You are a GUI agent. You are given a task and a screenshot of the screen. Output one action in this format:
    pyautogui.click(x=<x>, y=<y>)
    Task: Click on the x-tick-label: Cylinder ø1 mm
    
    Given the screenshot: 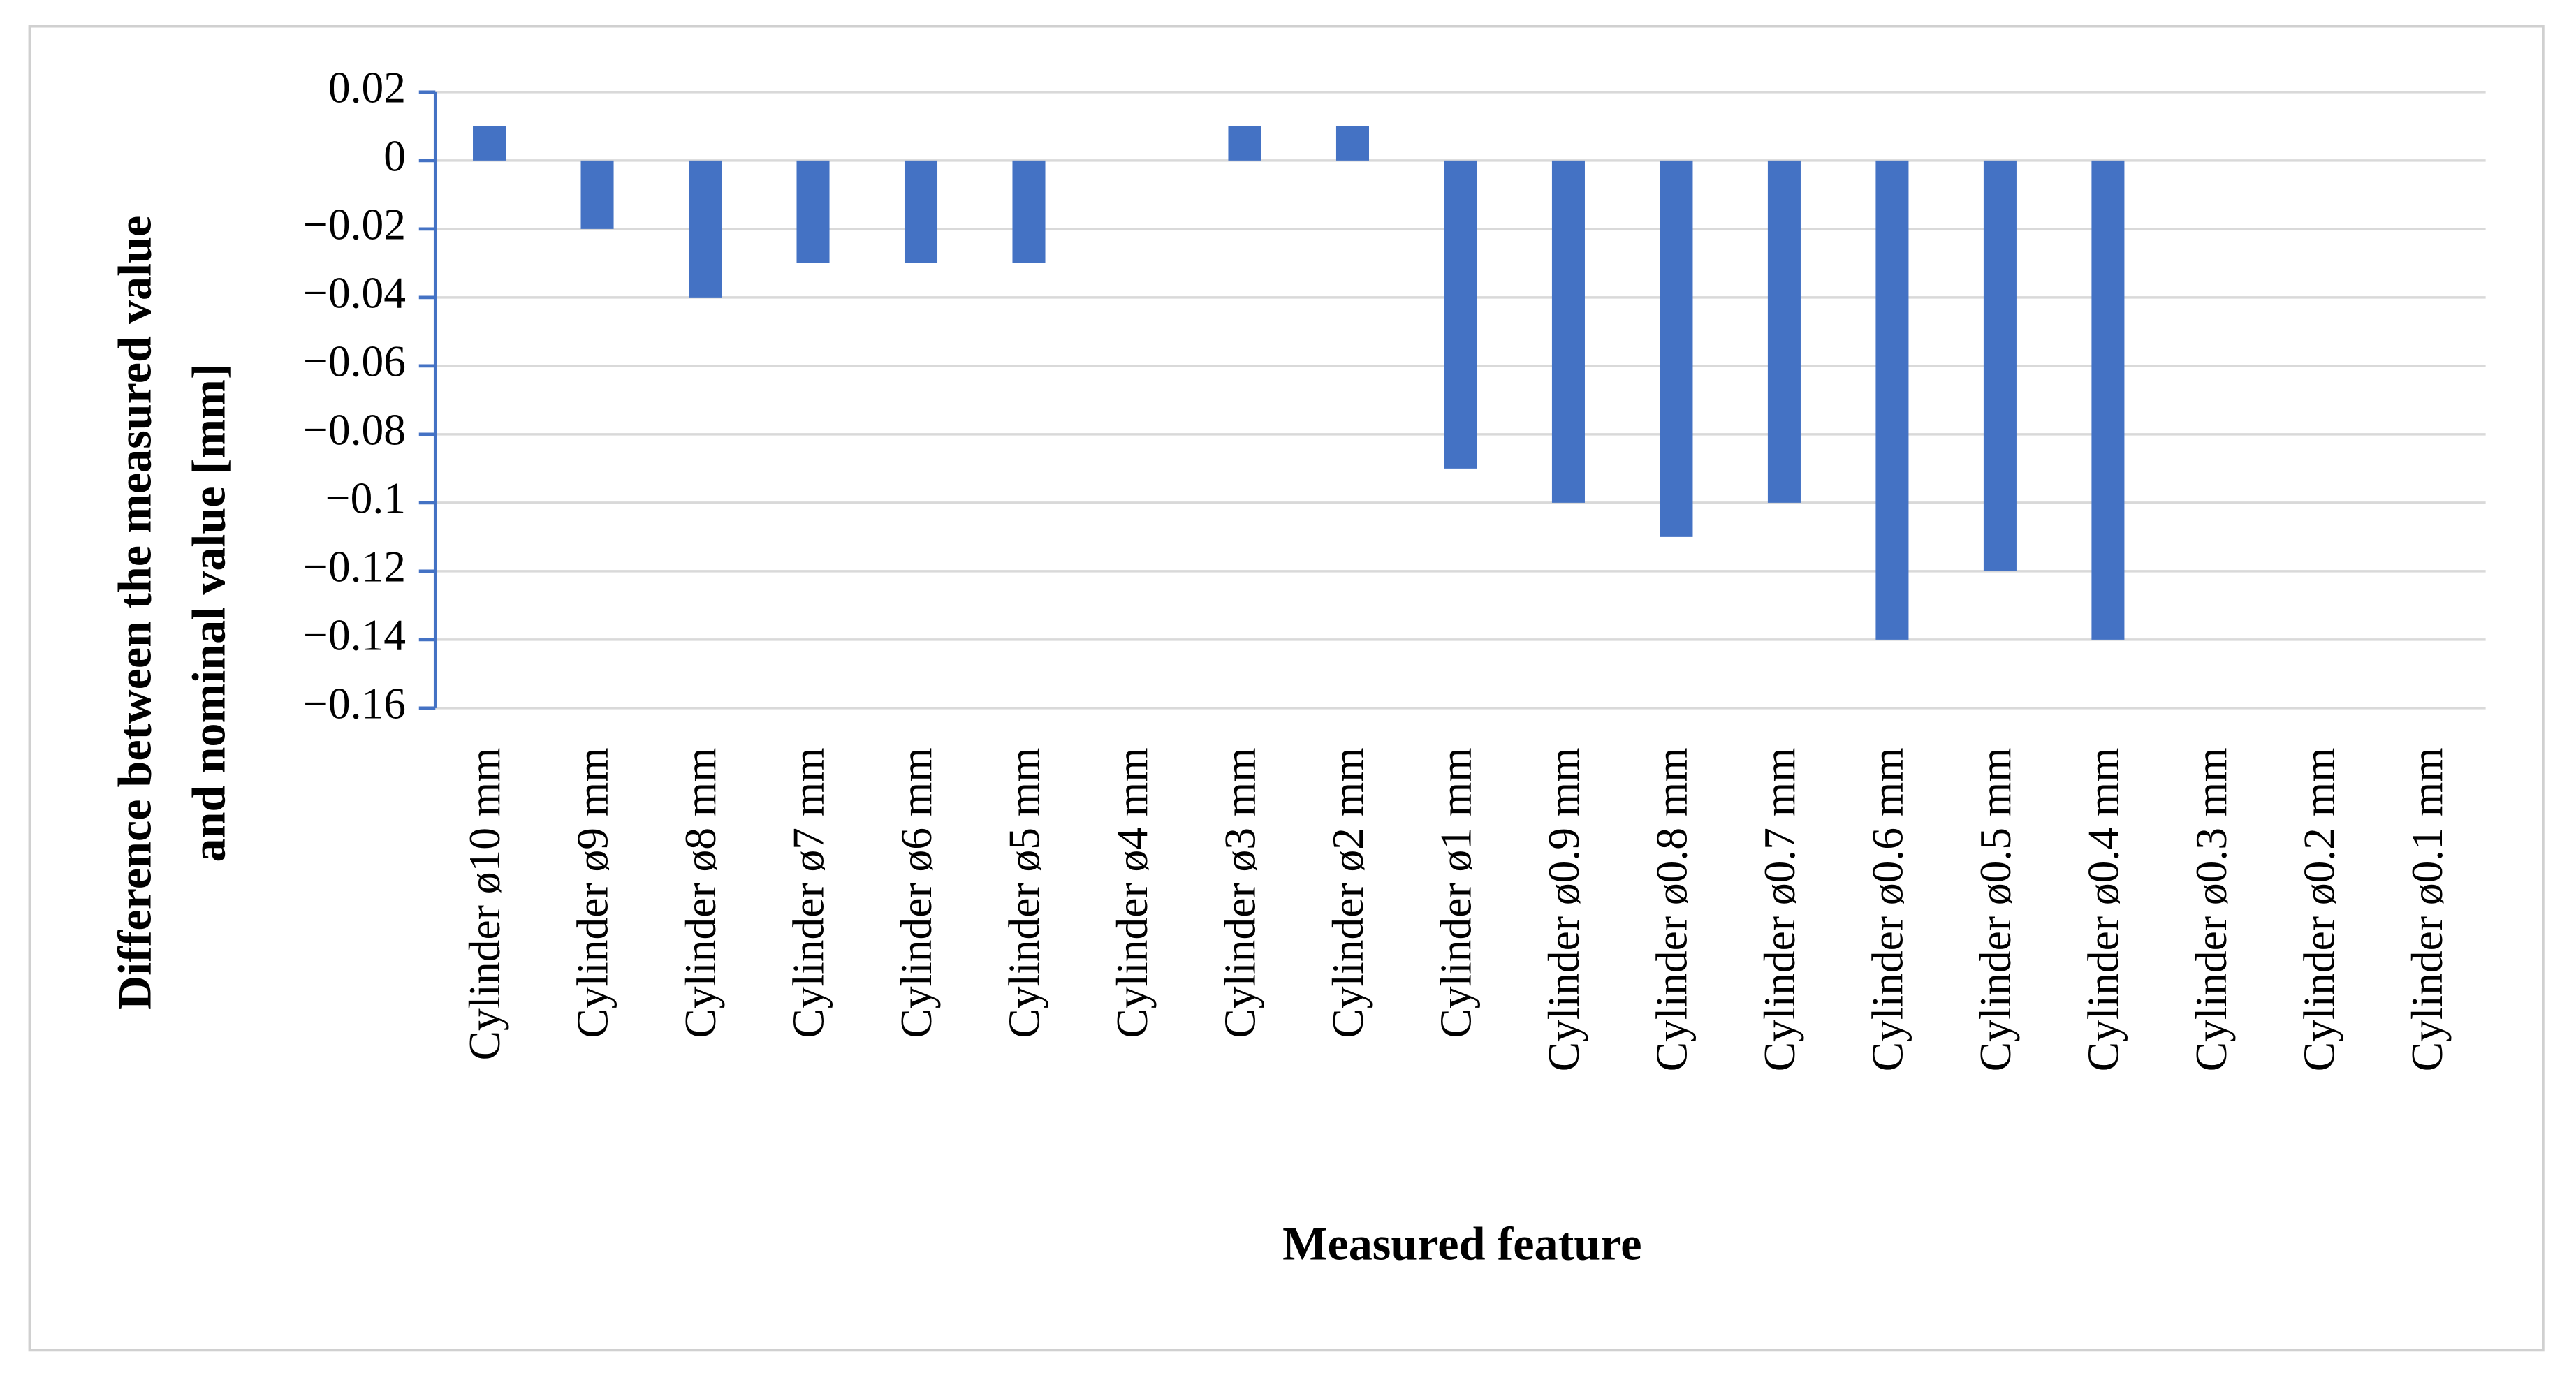 What is the action you would take?
    pyautogui.click(x=1456, y=892)
    